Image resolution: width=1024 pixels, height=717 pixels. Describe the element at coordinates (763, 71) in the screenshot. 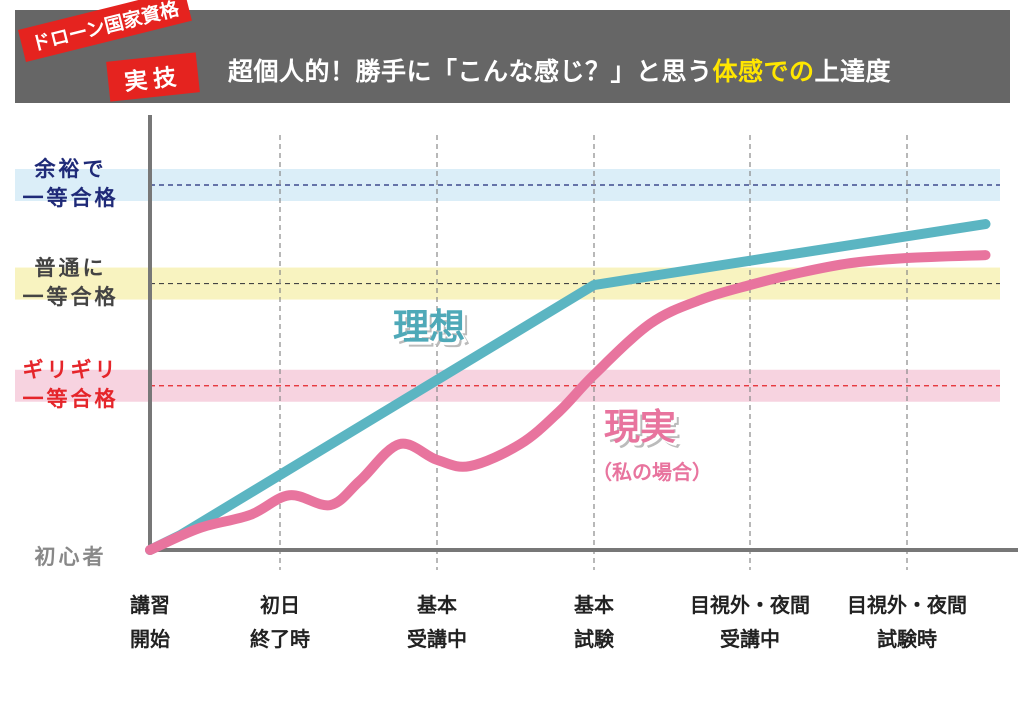

I see `title-highlight: 体感での` at that location.